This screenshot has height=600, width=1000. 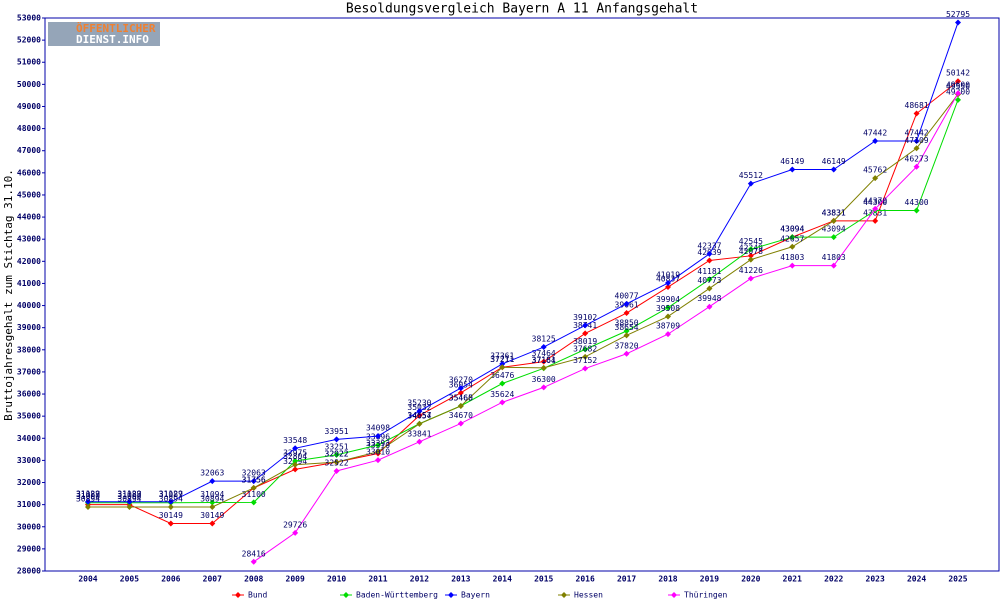 I want to click on data-label: 40077, so click(x=627, y=295).